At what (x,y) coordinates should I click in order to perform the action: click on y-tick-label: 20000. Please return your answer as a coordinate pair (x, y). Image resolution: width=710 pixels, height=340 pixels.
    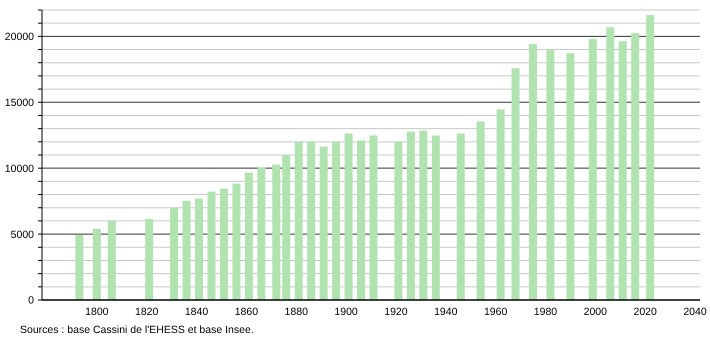
    Looking at the image, I should click on (19, 37).